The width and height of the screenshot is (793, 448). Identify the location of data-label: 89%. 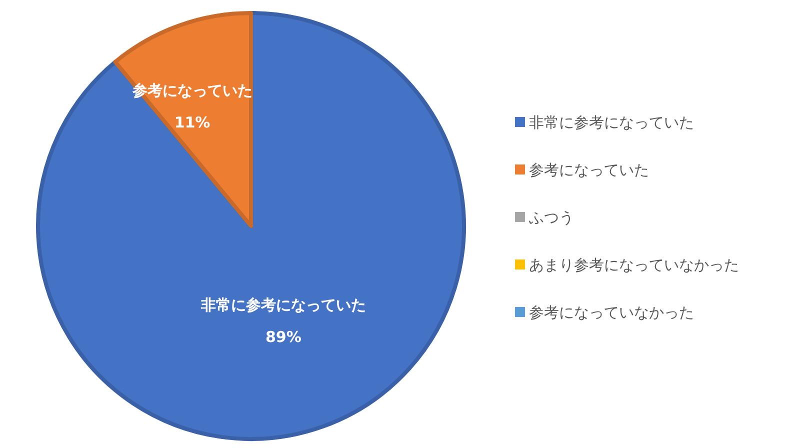
(284, 337).